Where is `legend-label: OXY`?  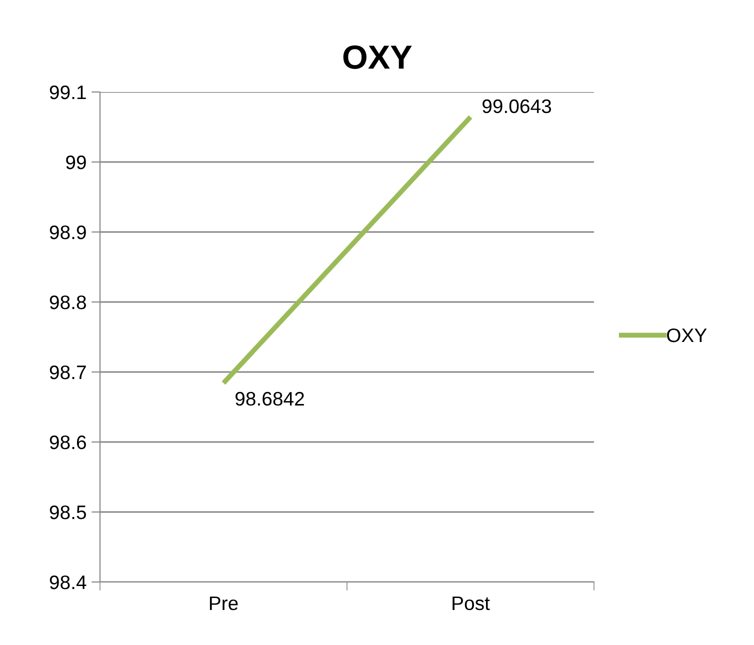 legend-label: OXY is located at coordinates (687, 335).